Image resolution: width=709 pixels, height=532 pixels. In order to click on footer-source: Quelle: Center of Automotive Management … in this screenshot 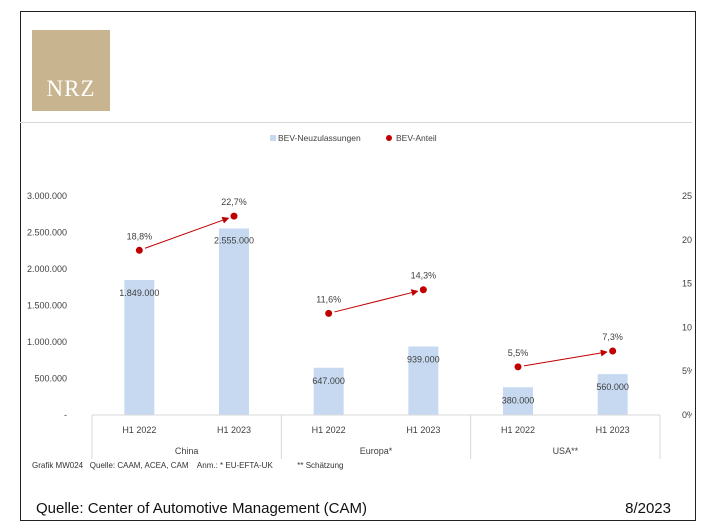, I will do `click(201, 508)`.